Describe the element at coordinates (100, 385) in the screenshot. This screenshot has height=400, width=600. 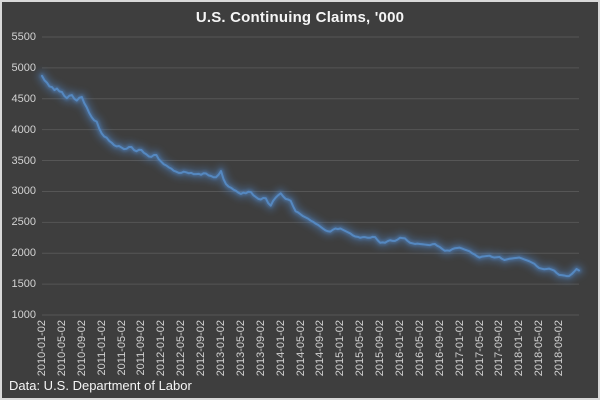
I see `source-note: Data: U.S. Department of Labor` at that location.